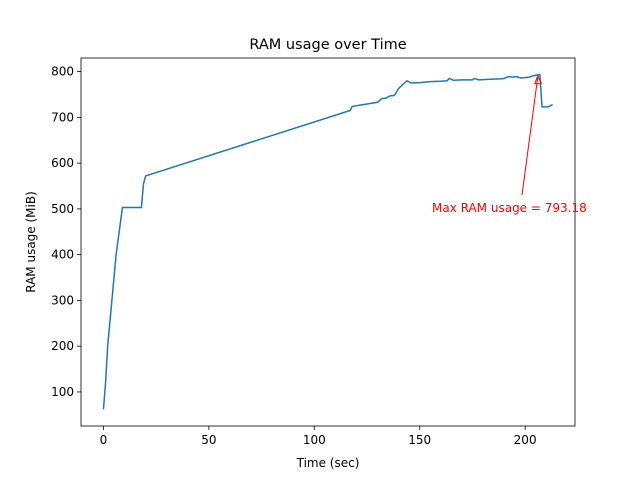 Image resolution: width=640 pixels, height=480 pixels. I want to click on y-tick-label: 300, so click(62, 300).